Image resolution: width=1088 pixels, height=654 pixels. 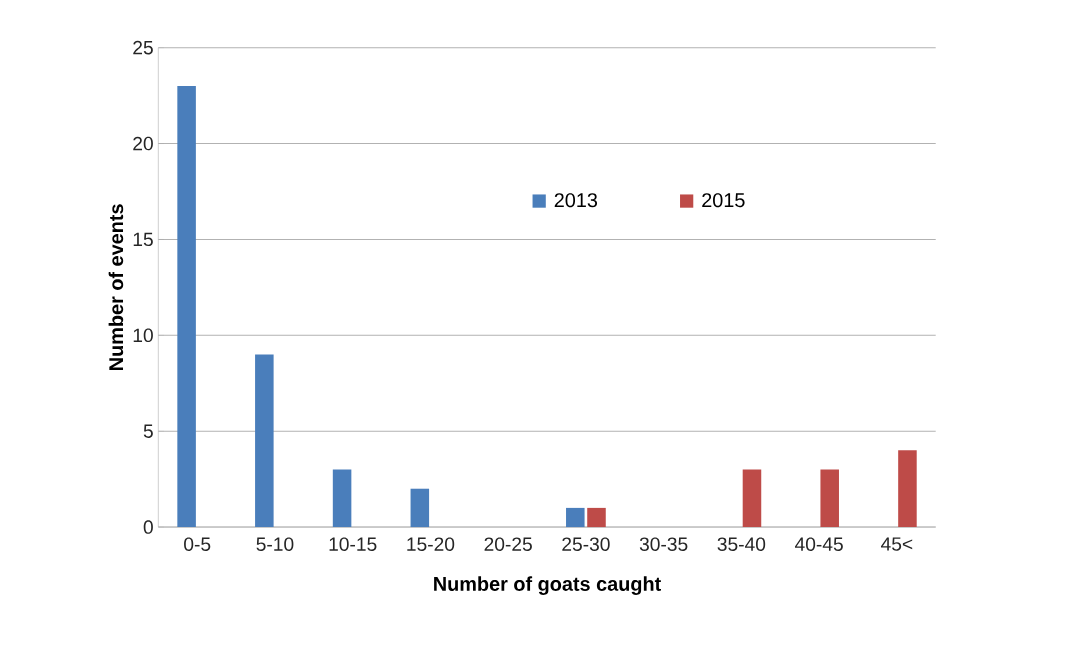 I want to click on y-tick-label: 20, so click(x=143, y=143).